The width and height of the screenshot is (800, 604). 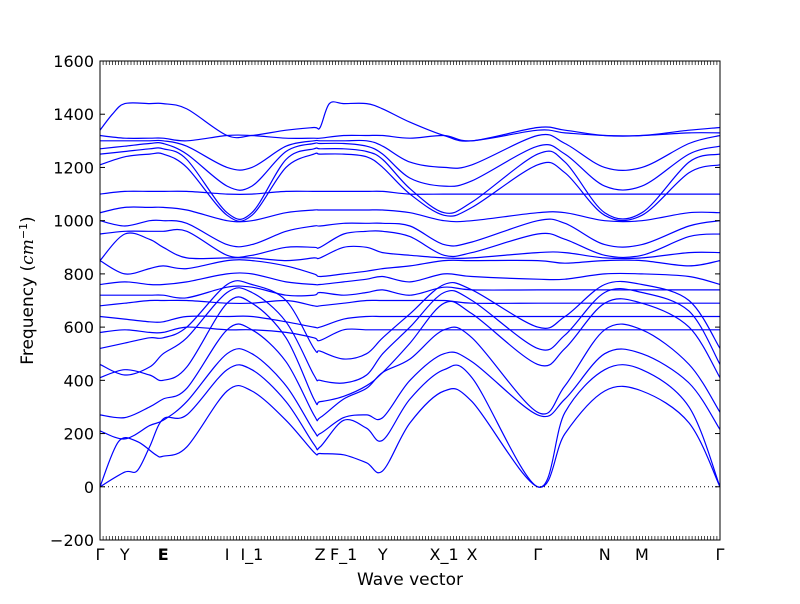 I want to click on y-axis-label-main: Frequency (, so click(x=28, y=315).